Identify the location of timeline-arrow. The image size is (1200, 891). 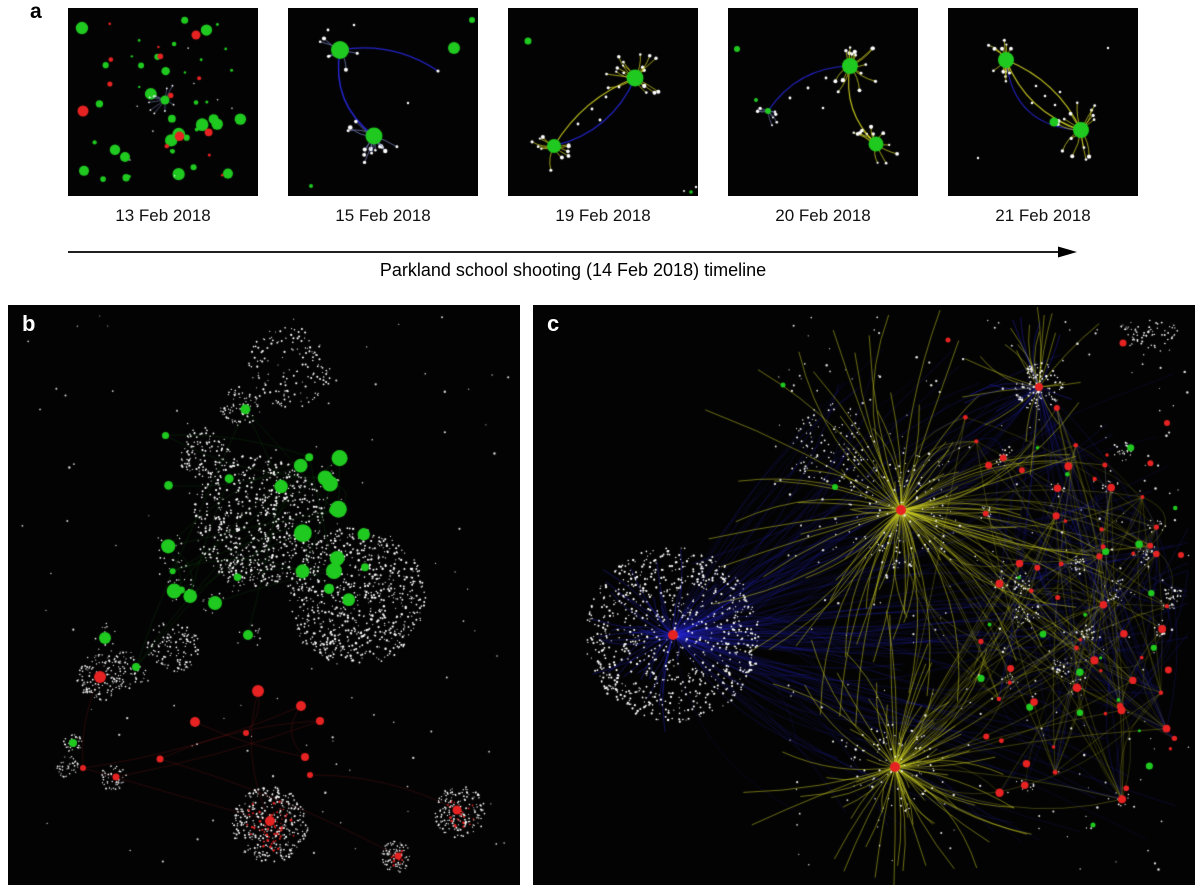
(573, 252).